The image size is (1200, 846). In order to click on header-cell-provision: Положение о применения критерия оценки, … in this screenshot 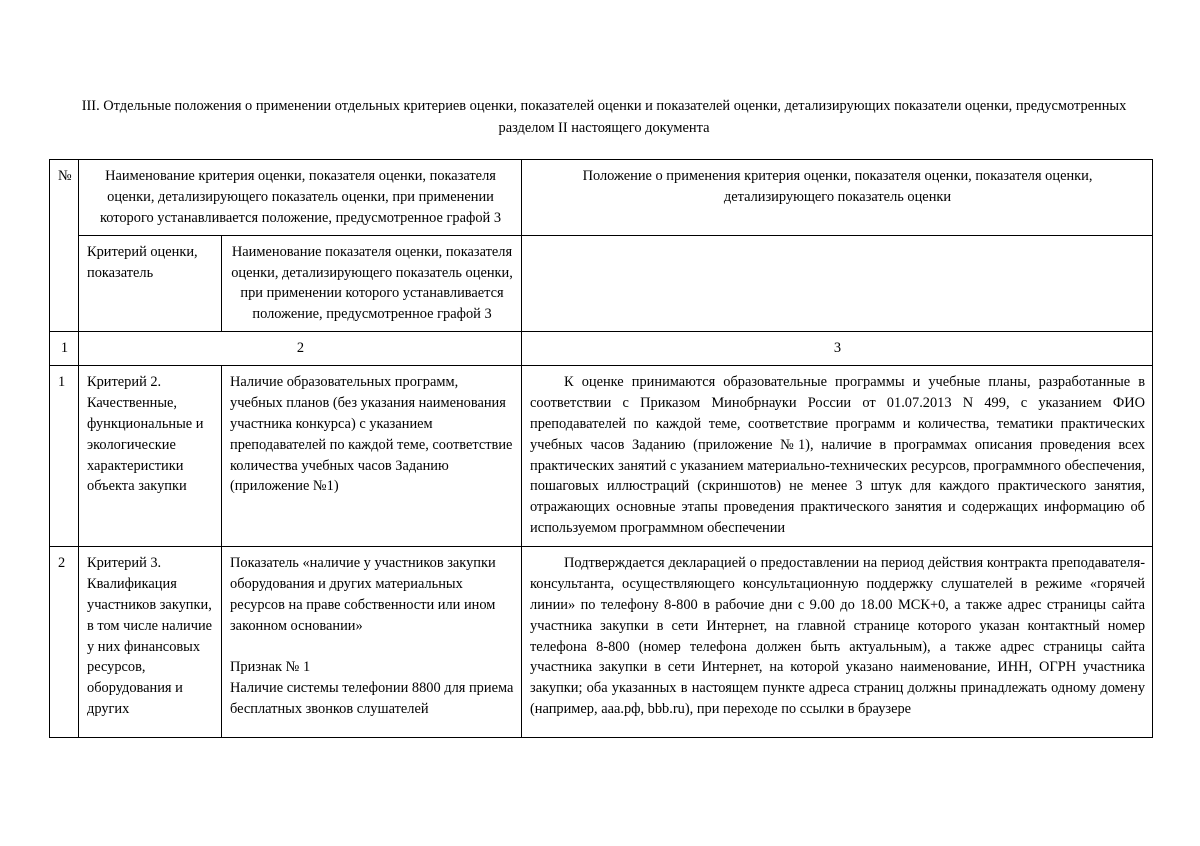, I will do `click(837, 197)`.